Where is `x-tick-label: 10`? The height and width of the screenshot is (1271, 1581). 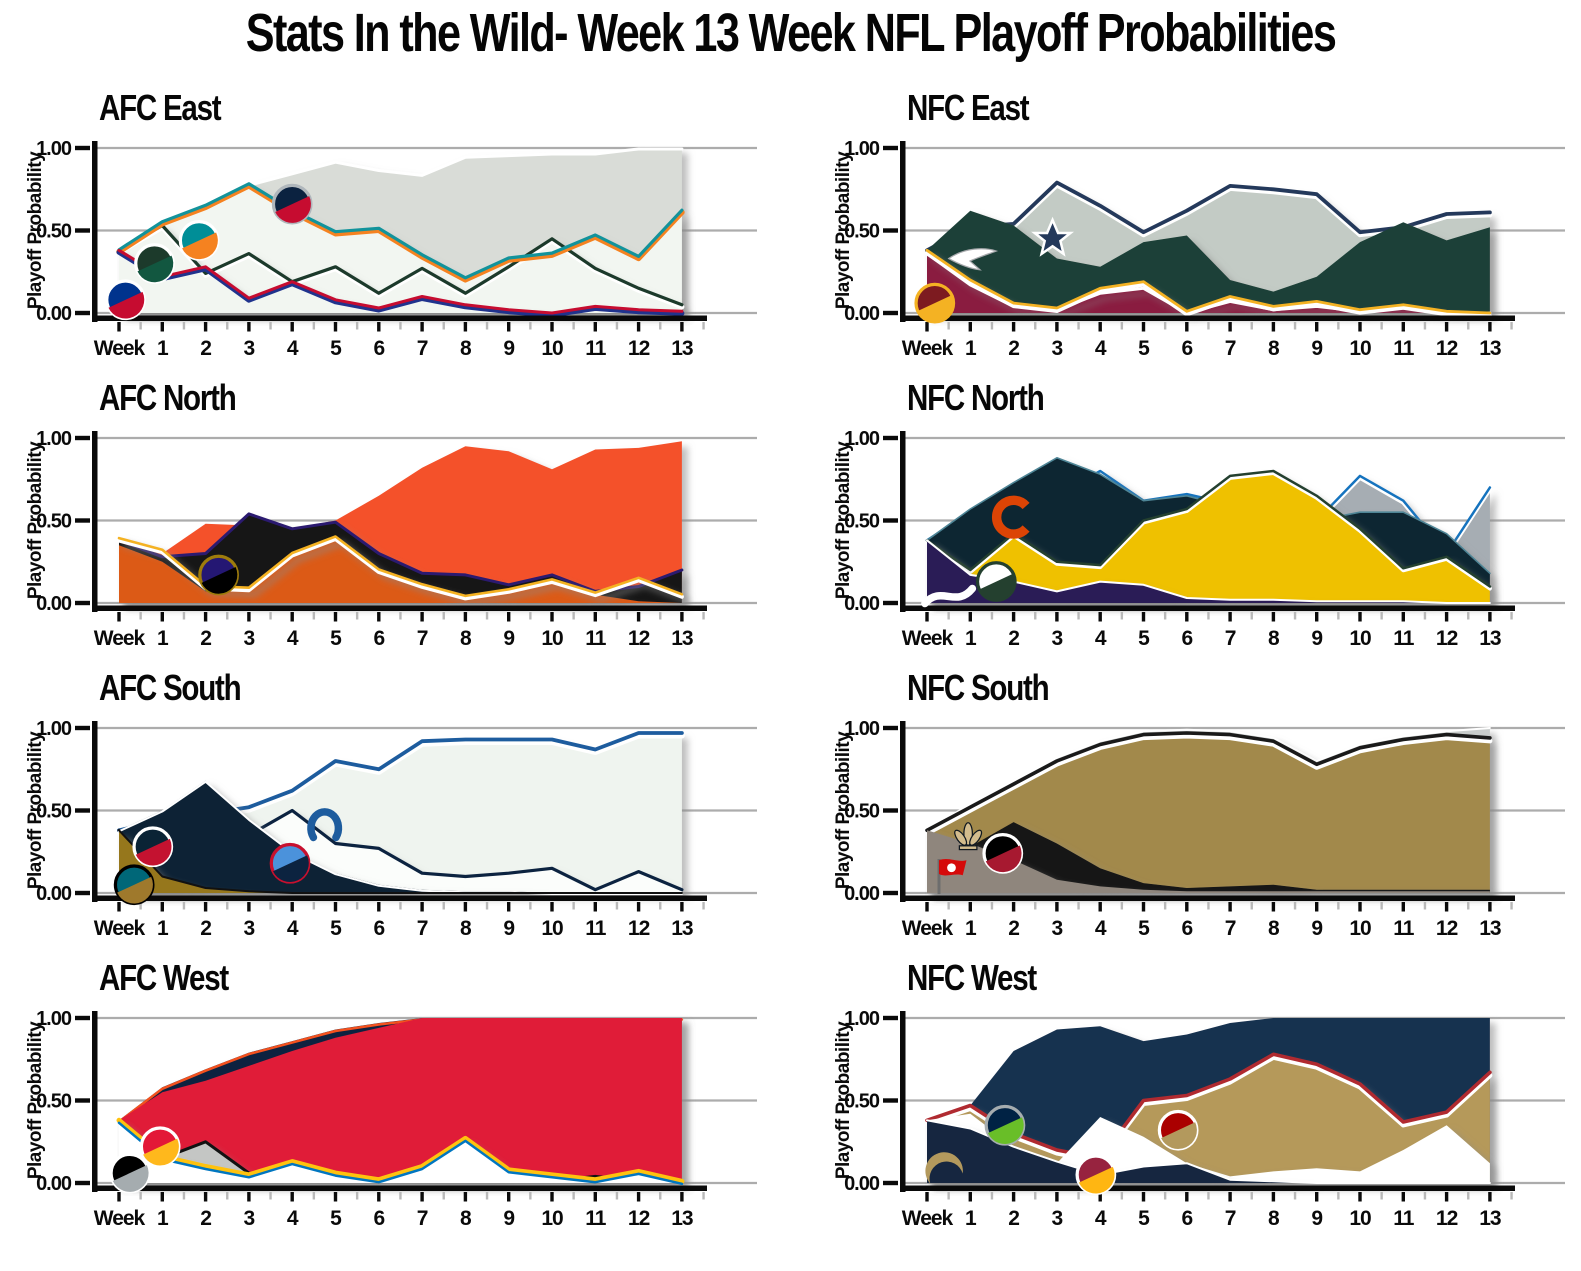
x-tick-label: 10 is located at coordinates (552, 1218).